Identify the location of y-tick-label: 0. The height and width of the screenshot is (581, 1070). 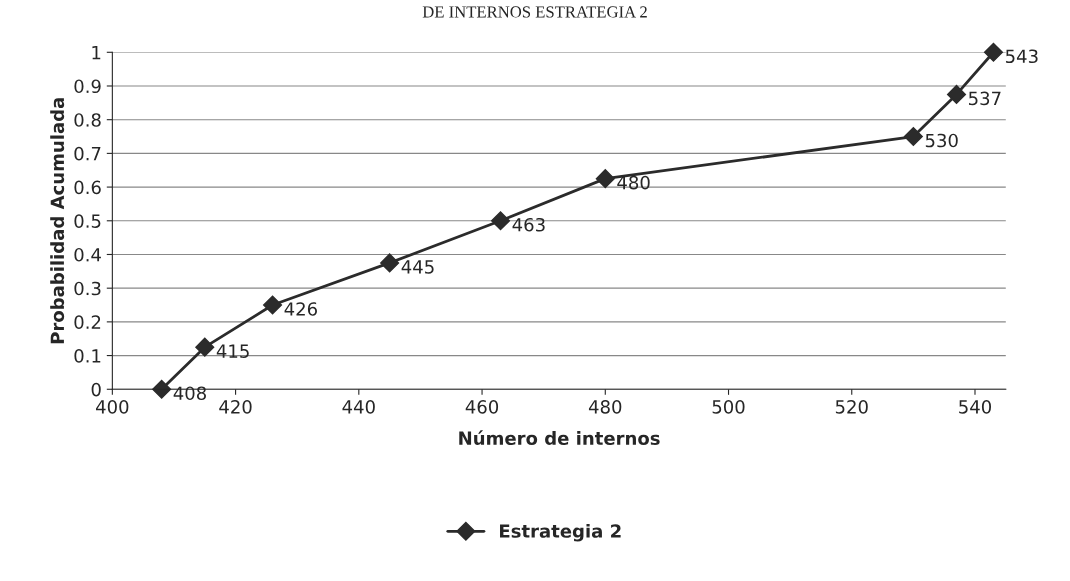
(96, 389).